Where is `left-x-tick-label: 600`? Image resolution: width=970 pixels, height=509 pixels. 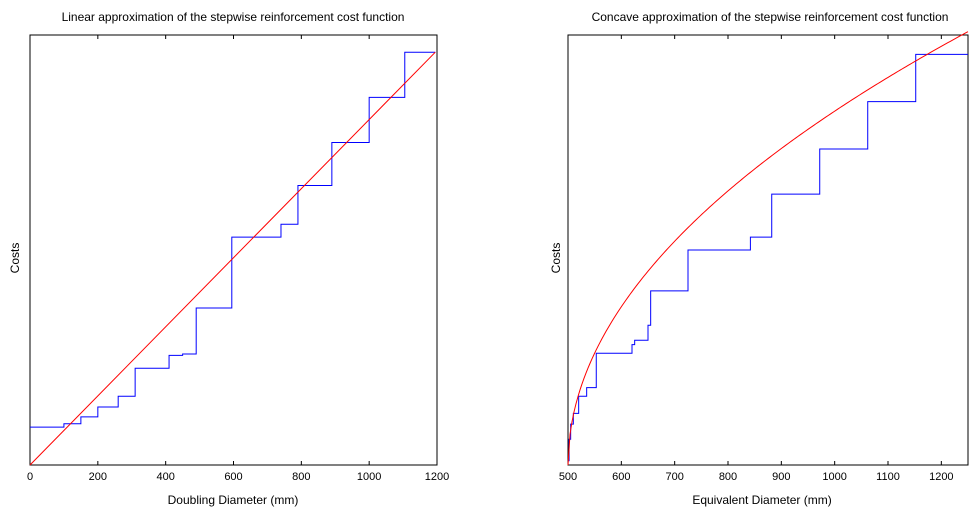 left-x-tick-label: 600 is located at coordinates (233, 477).